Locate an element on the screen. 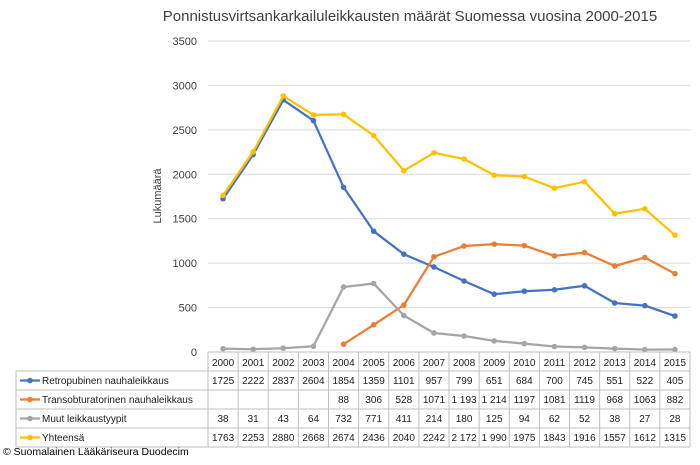 This screenshot has height=465, width=700. x-tick-label: 2011 is located at coordinates (555, 363).